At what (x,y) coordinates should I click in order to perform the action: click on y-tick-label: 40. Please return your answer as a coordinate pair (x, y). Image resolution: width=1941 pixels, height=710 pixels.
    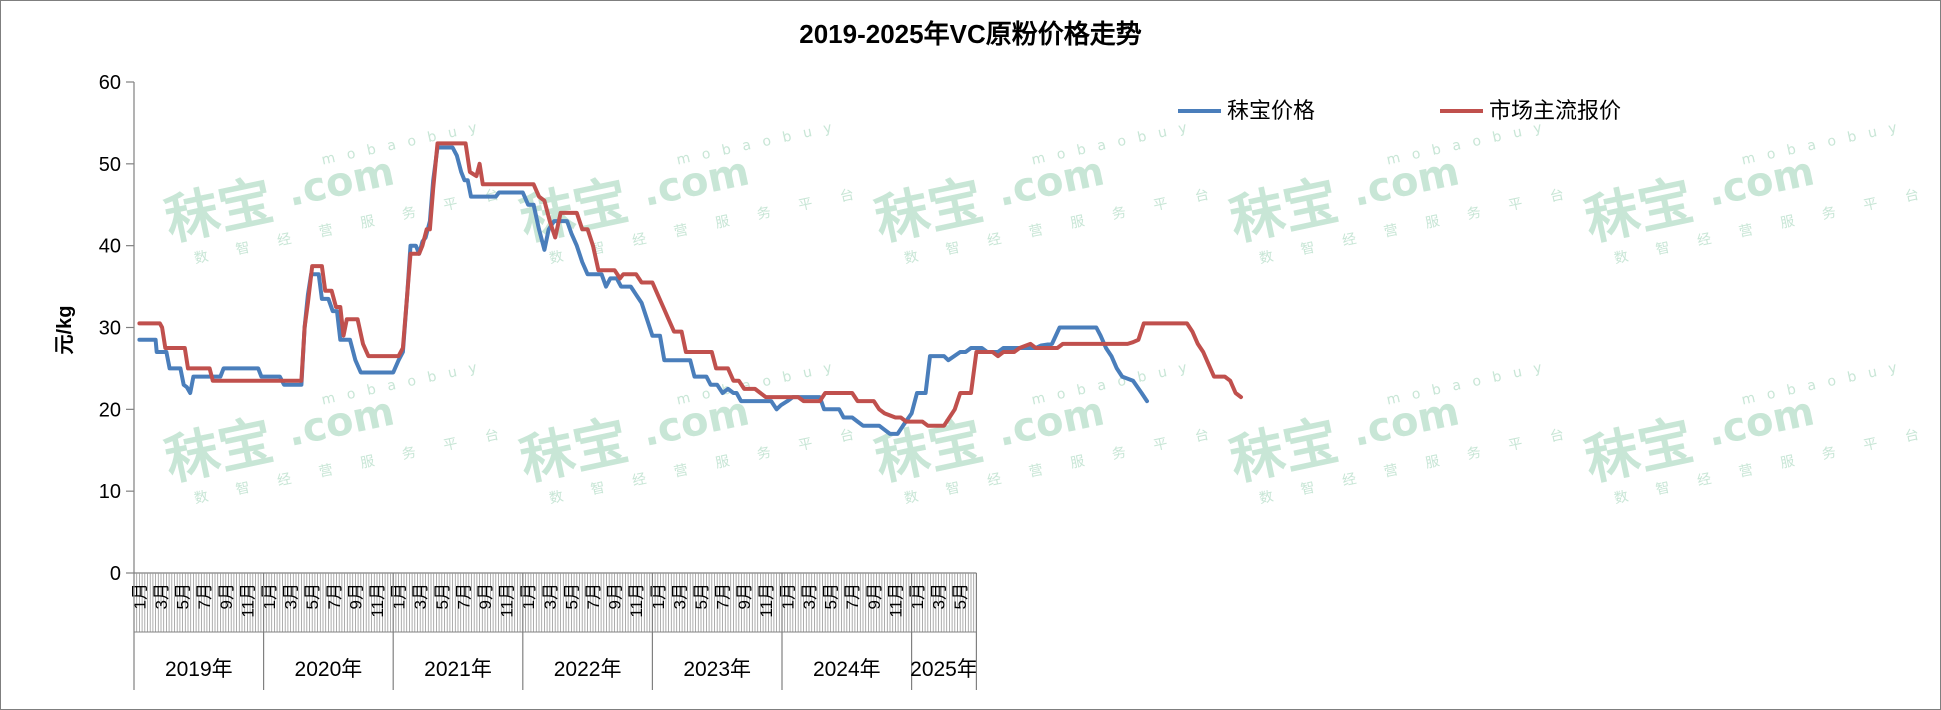
    Looking at the image, I should click on (110, 247).